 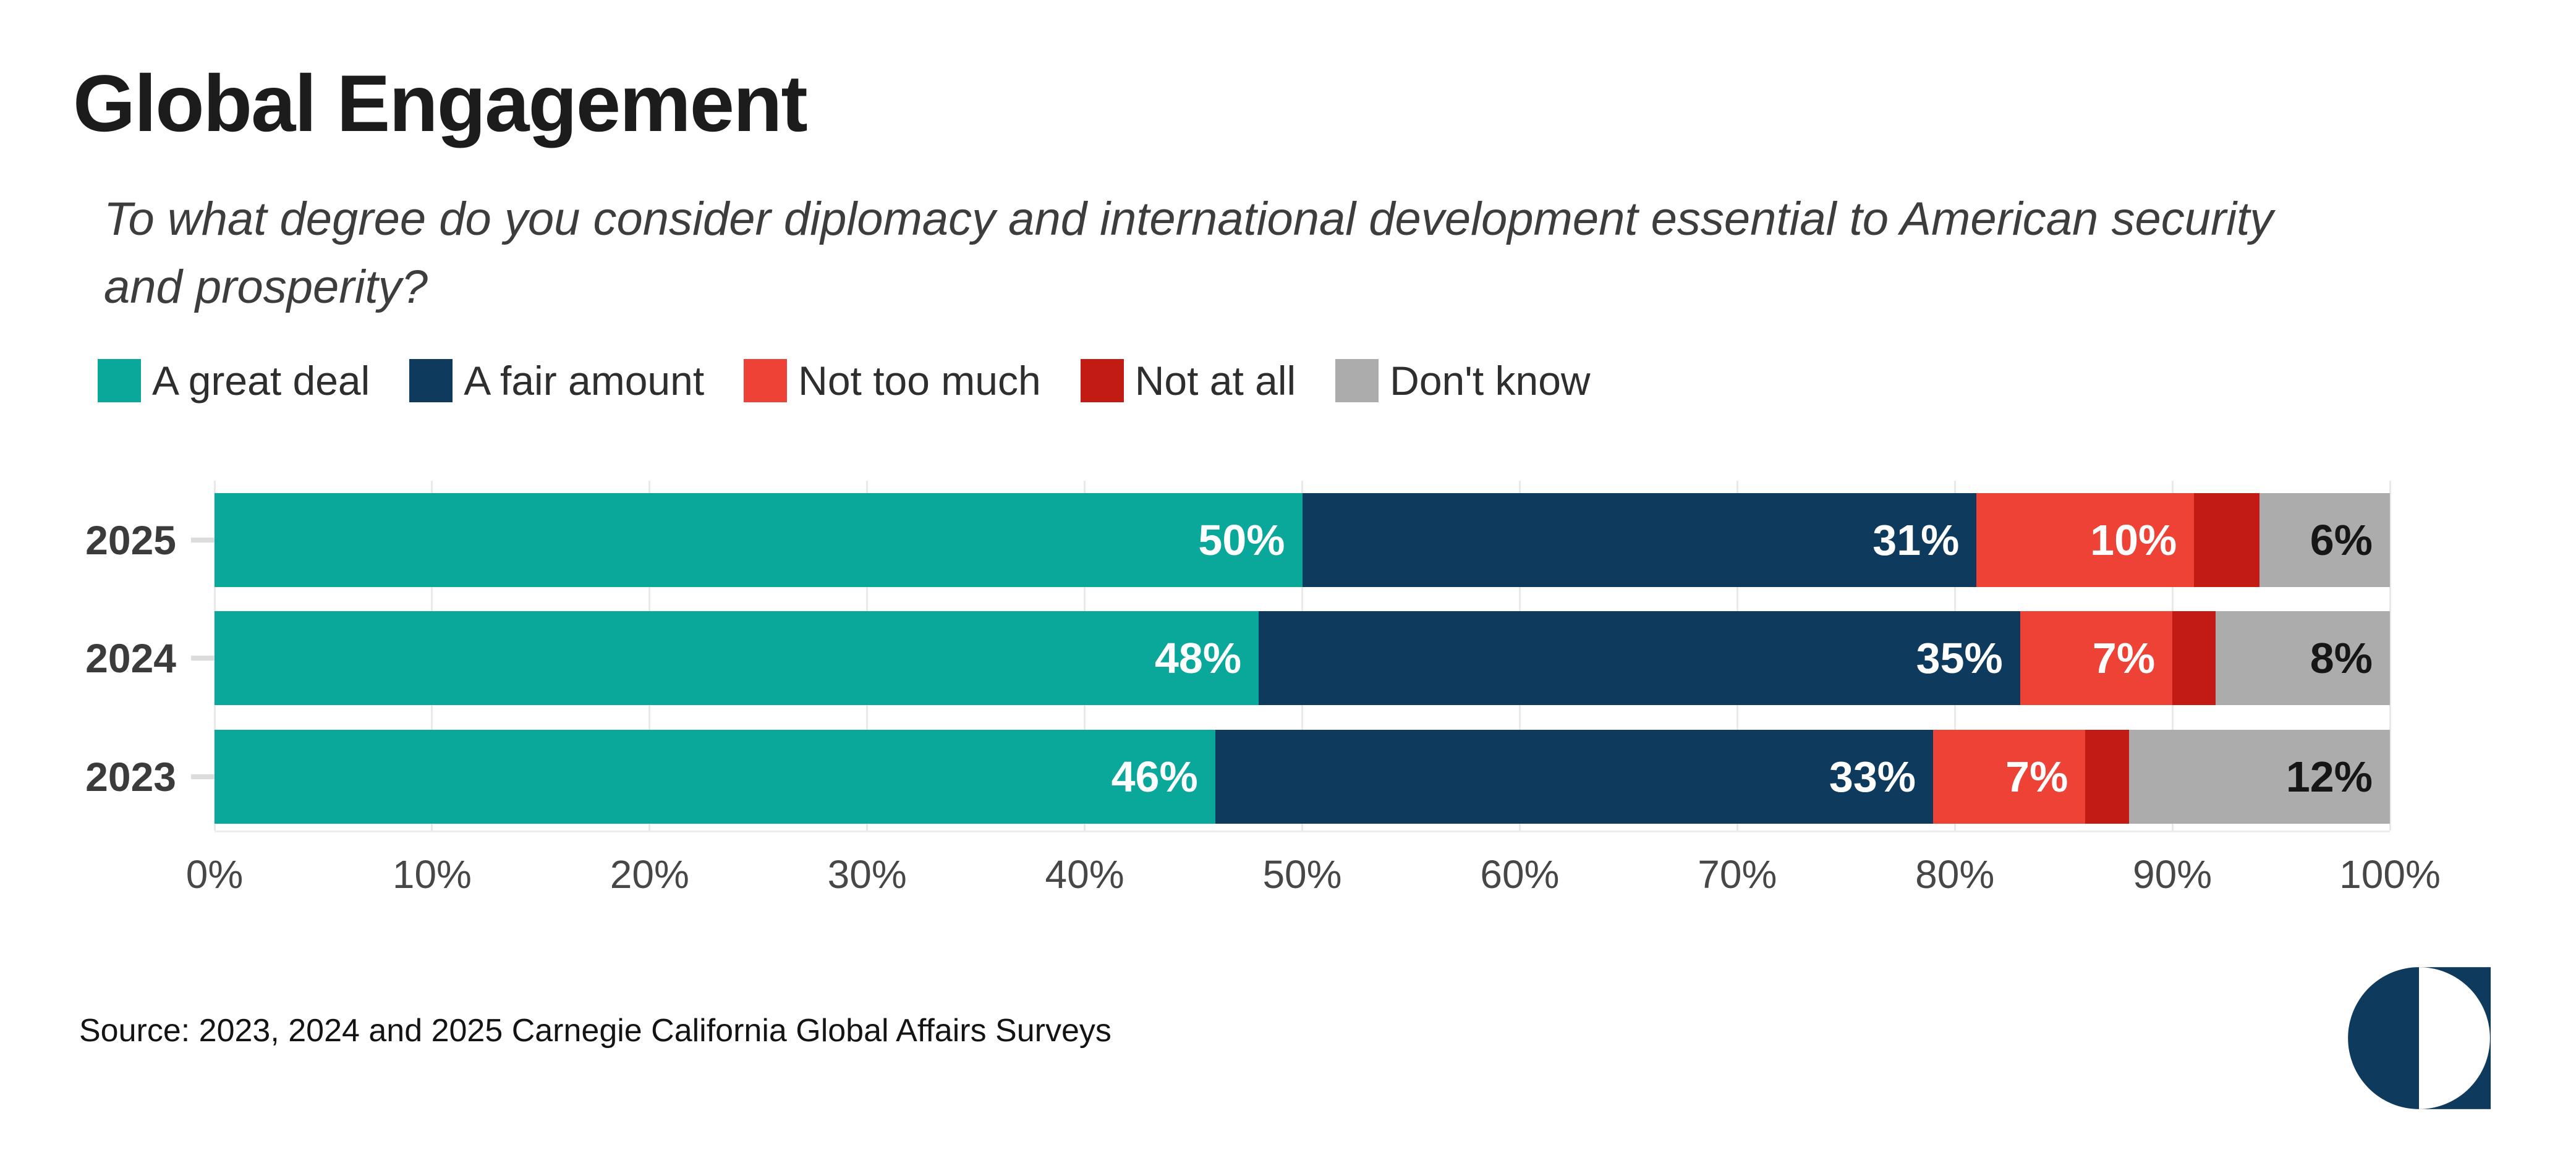 I want to click on legend-swatch-not-at-all, so click(x=1102, y=380).